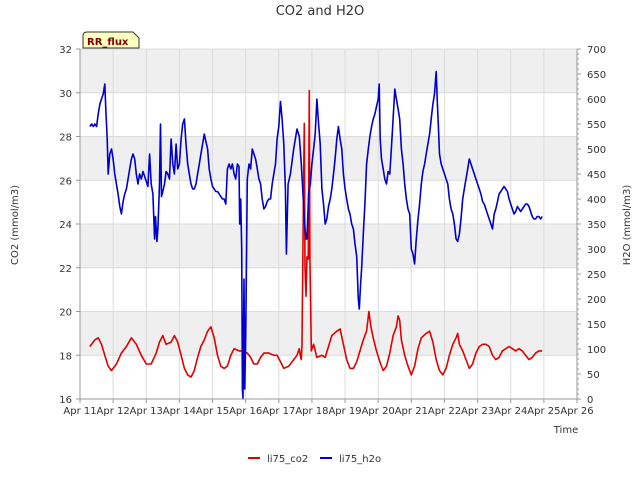 The height and width of the screenshot is (480, 640). What do you see at coordinates (311, 411) in the screenshot?
I see `x-tick-label: Apr 18` at bounding box center [311, 411].